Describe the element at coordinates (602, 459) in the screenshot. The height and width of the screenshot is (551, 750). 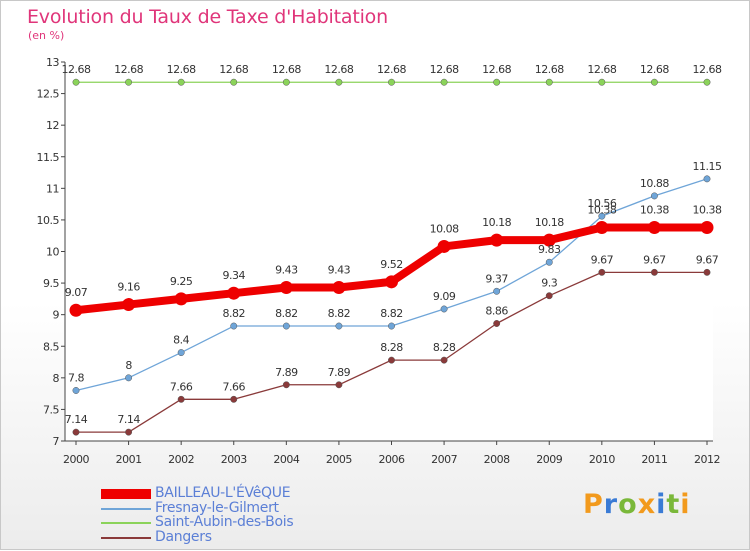
I see `x-tick-label: 2010` at that location.